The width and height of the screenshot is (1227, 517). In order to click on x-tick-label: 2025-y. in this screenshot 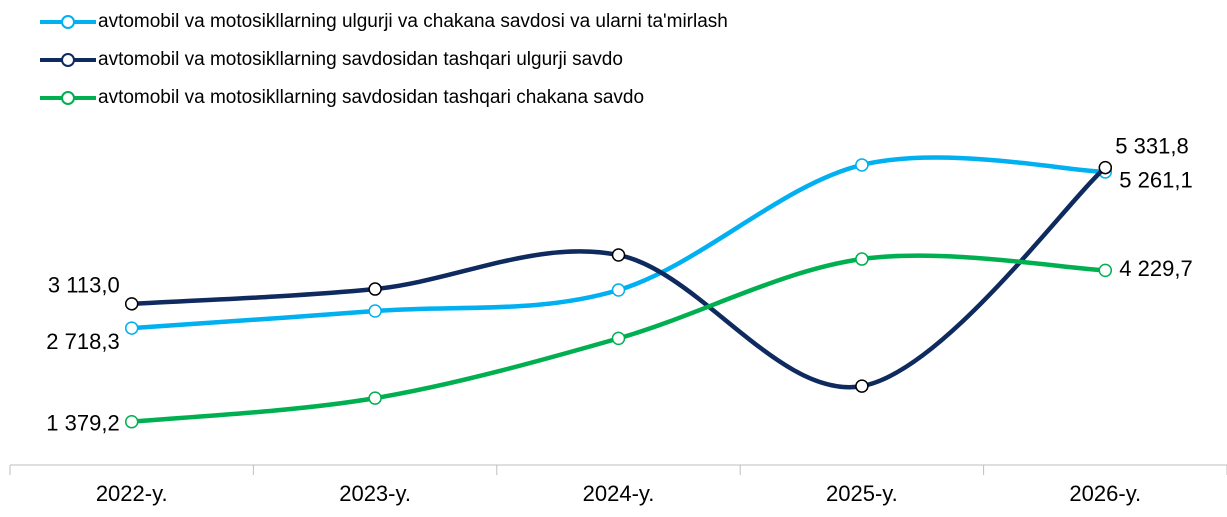, I will do `click(862, 493)`.